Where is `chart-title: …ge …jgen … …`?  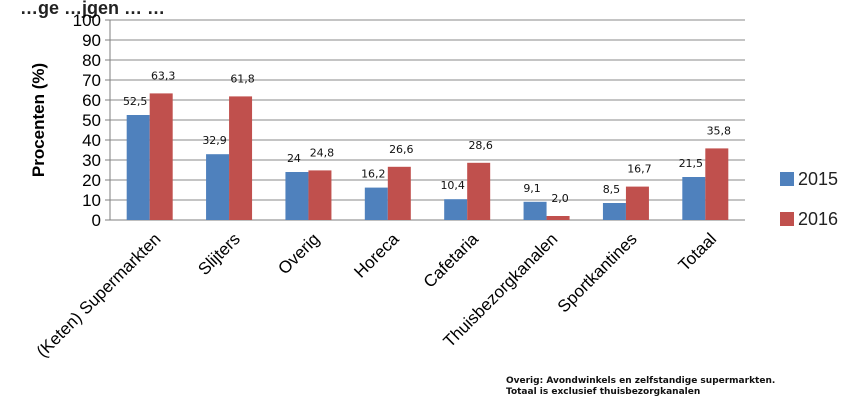
chart-title: …ge …jgen … … is located at coordinates (92, 9).